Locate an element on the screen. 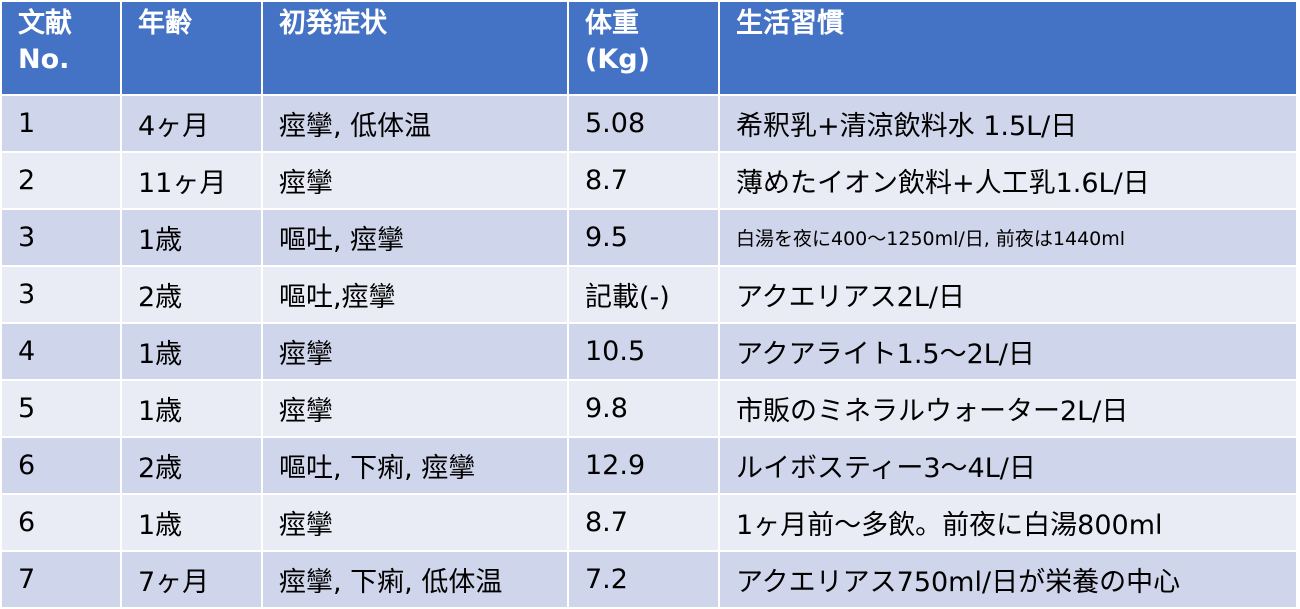 The width and height of the screenshot is (1300, 609). header-text: No. is located at coordinates (44, 59).